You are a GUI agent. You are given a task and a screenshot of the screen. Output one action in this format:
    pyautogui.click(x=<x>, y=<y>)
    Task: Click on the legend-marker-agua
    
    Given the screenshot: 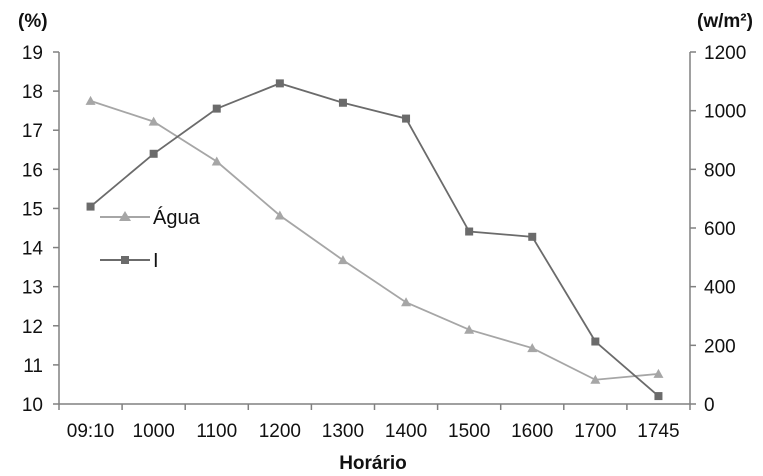 What is the action you would take?
    pyautogui.click(x=125, y=216)
    